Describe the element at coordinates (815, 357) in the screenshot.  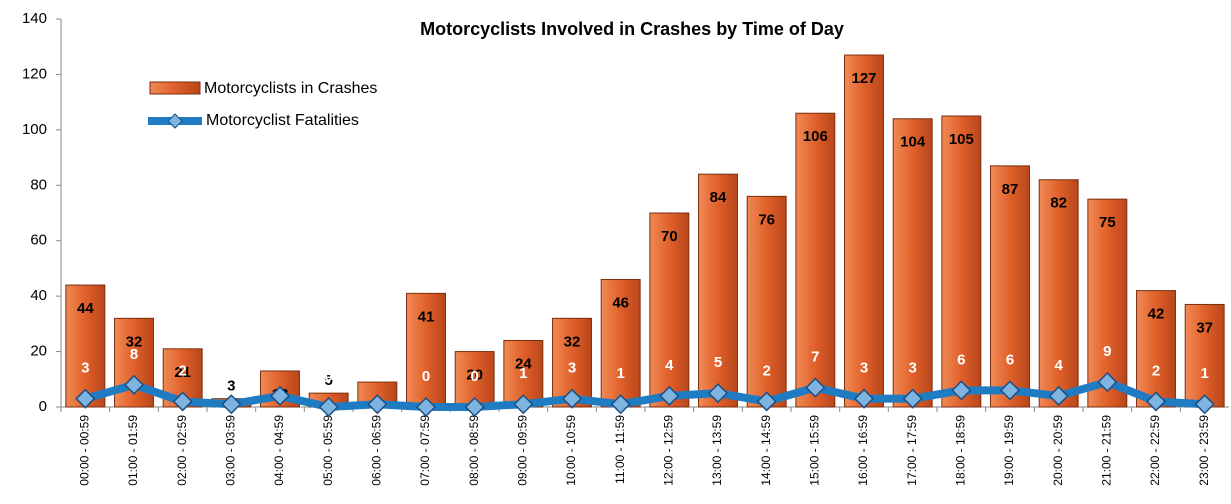
I see `line-label: 7` at that location.